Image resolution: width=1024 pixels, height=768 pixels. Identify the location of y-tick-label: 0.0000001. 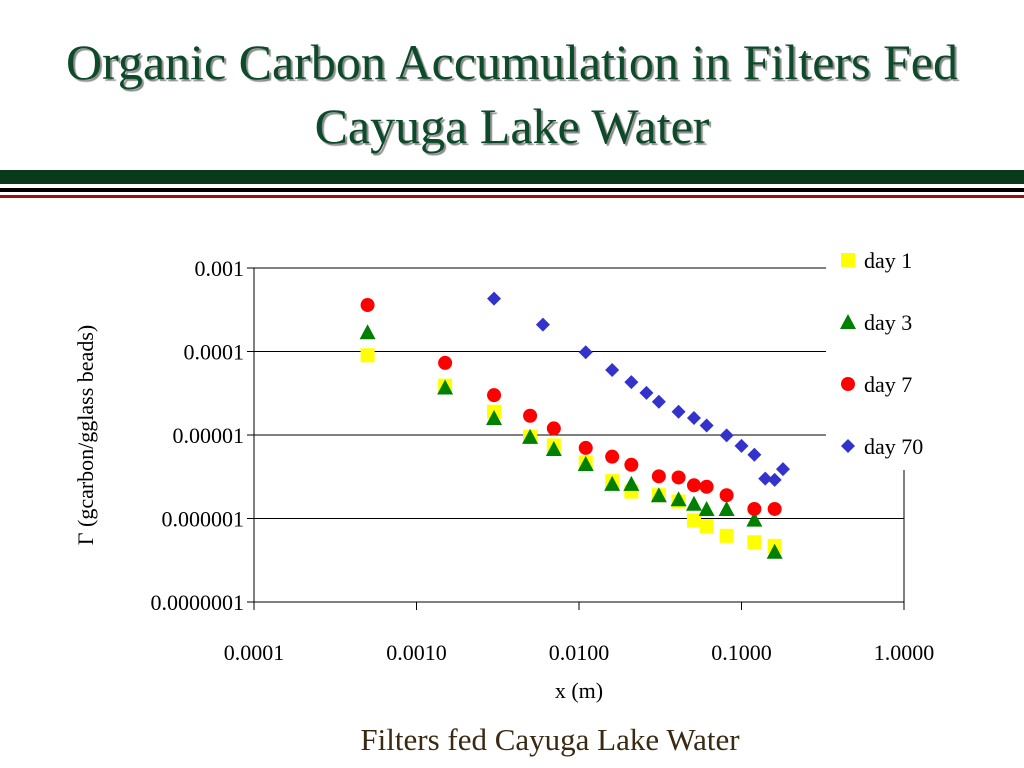
(198, 602).